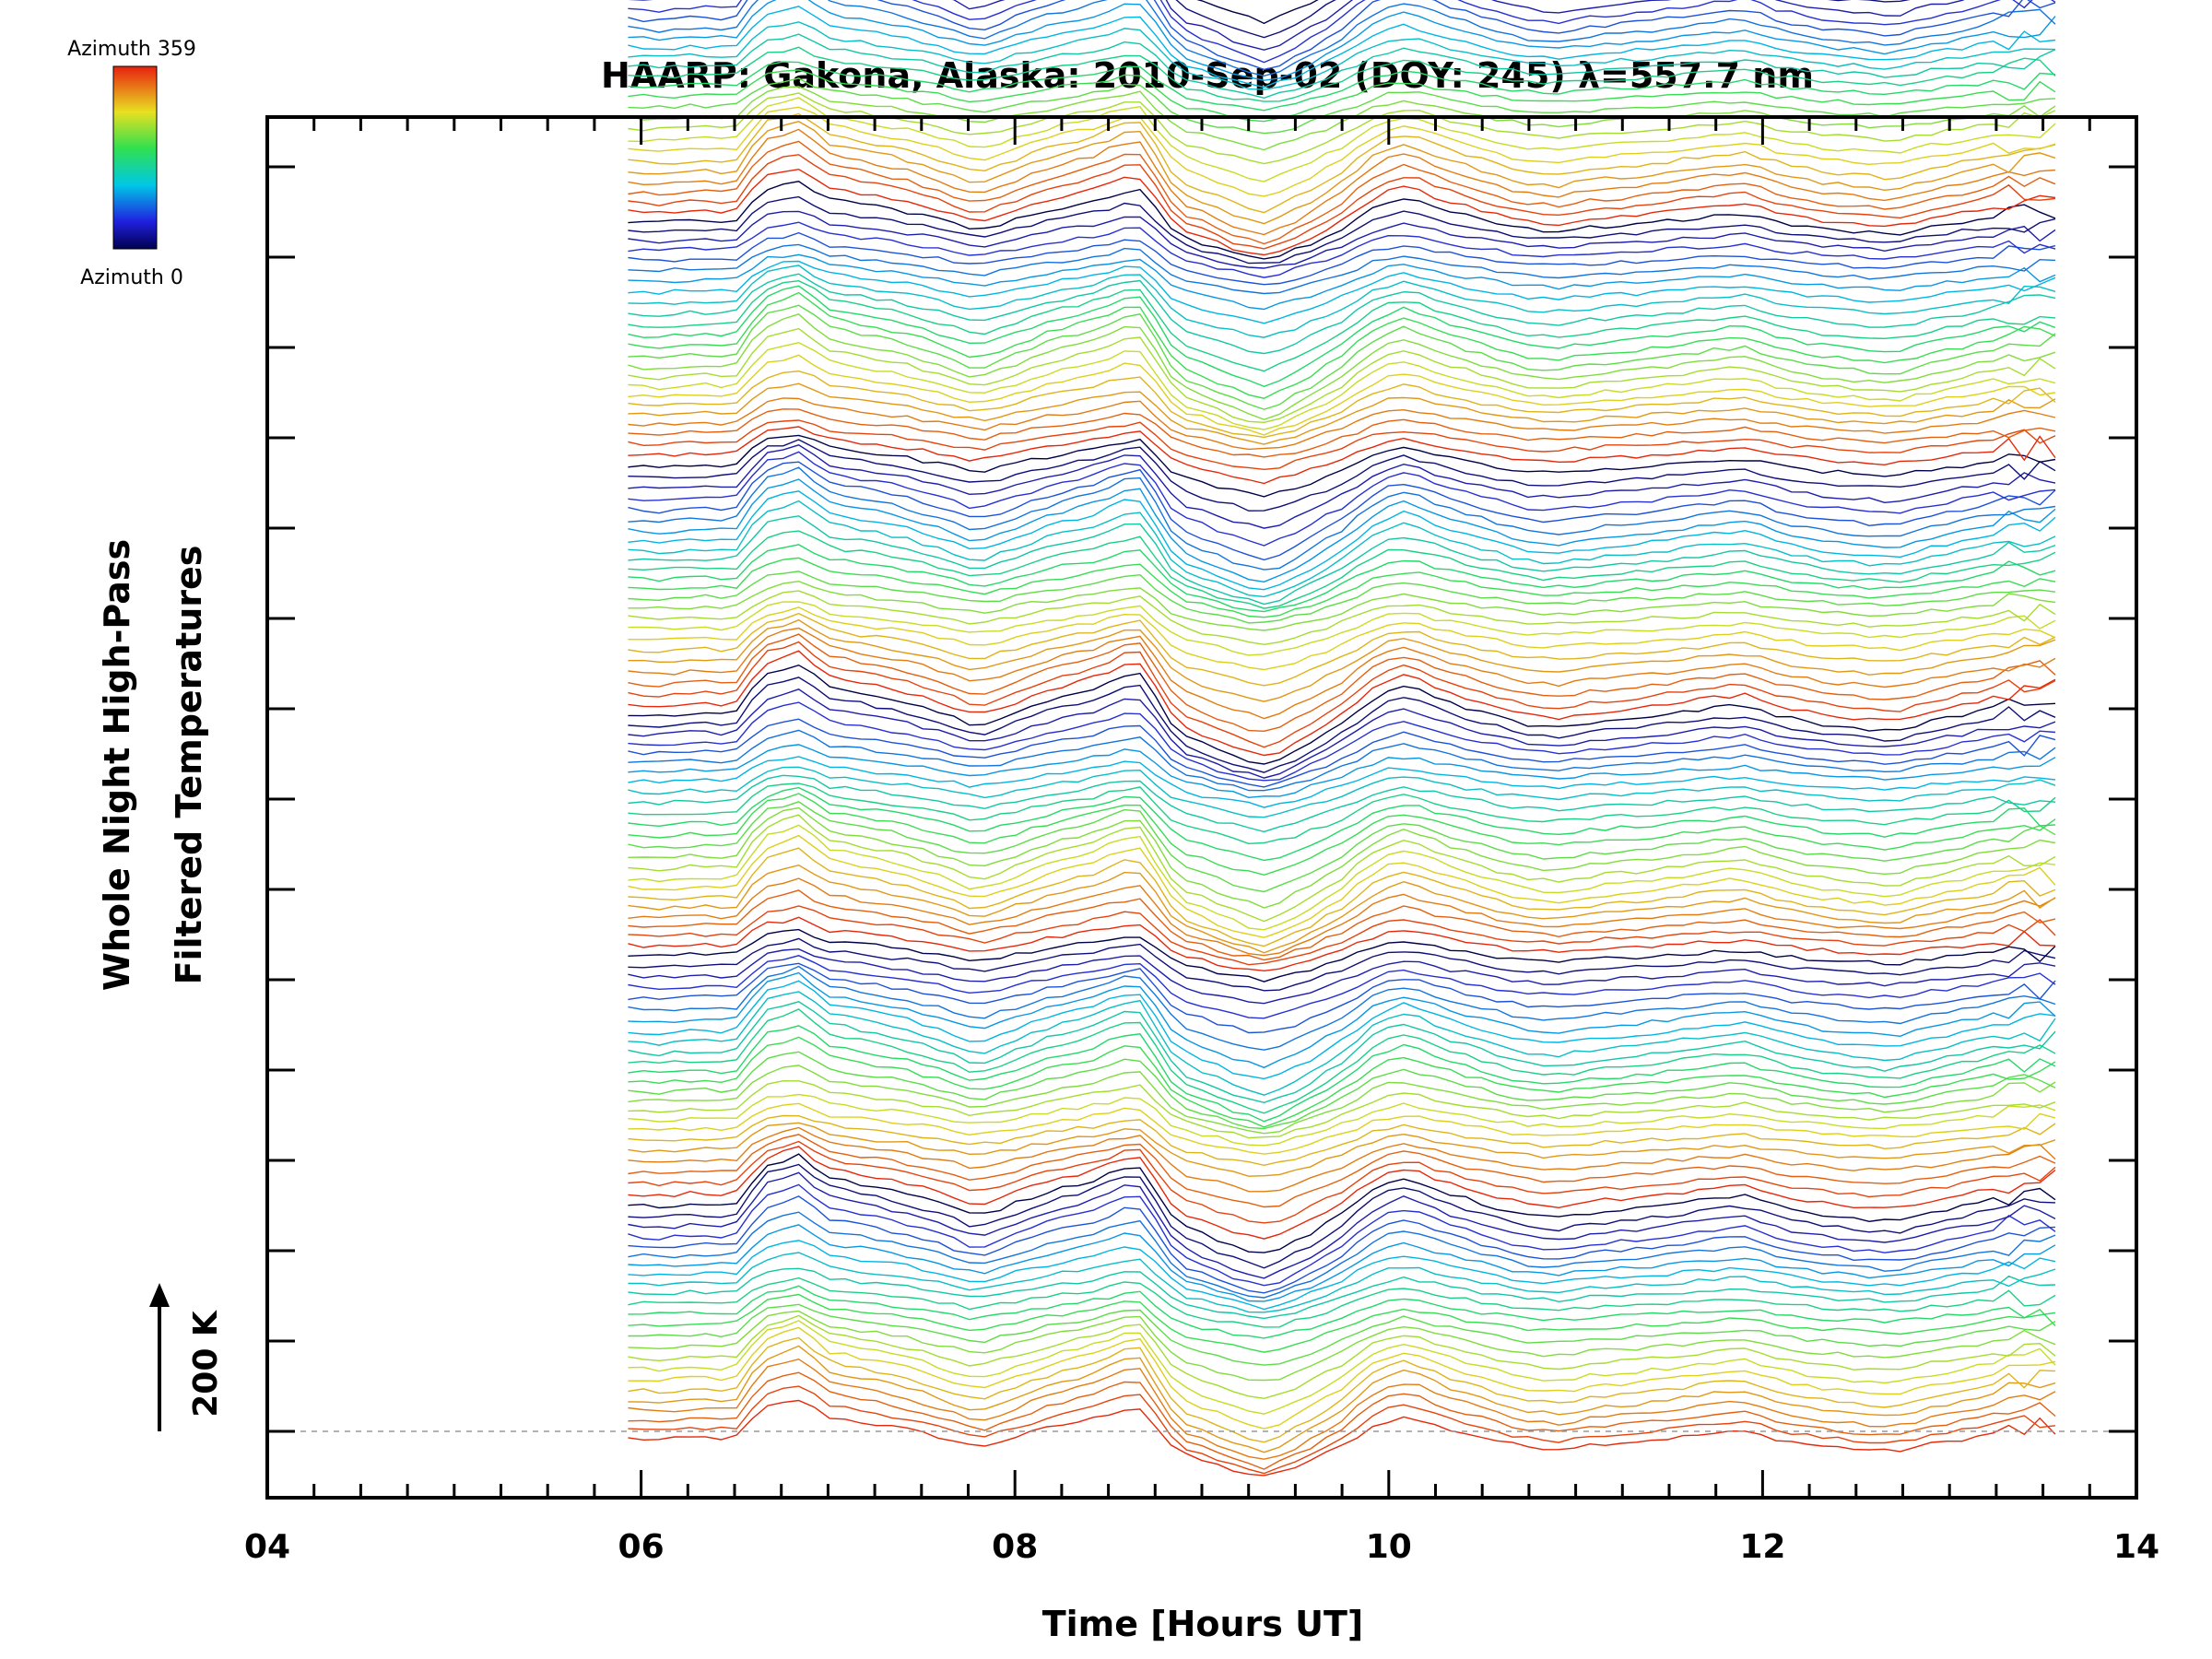 The width and height of the screenshot is (2212, 1659). I want to click on colorbar-bottom-label: Azimuth 0, so click(131, 277).